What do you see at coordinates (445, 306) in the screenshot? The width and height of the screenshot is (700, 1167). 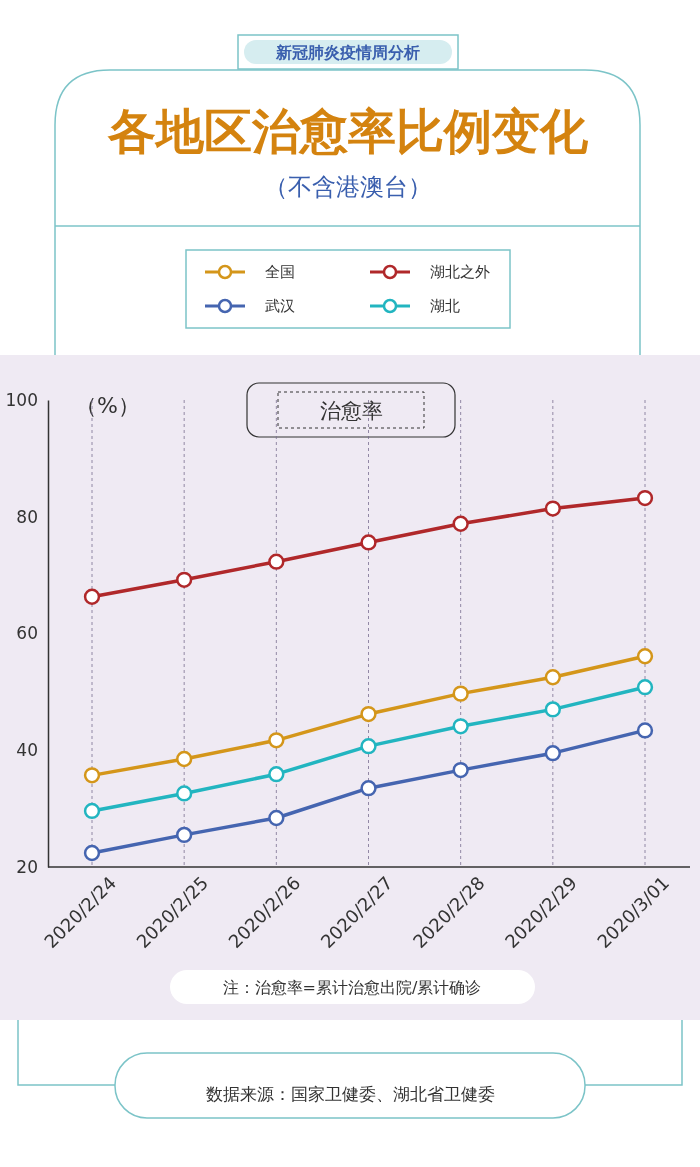 I see `legend-label: 湖北` at bounding box center [445, 306].